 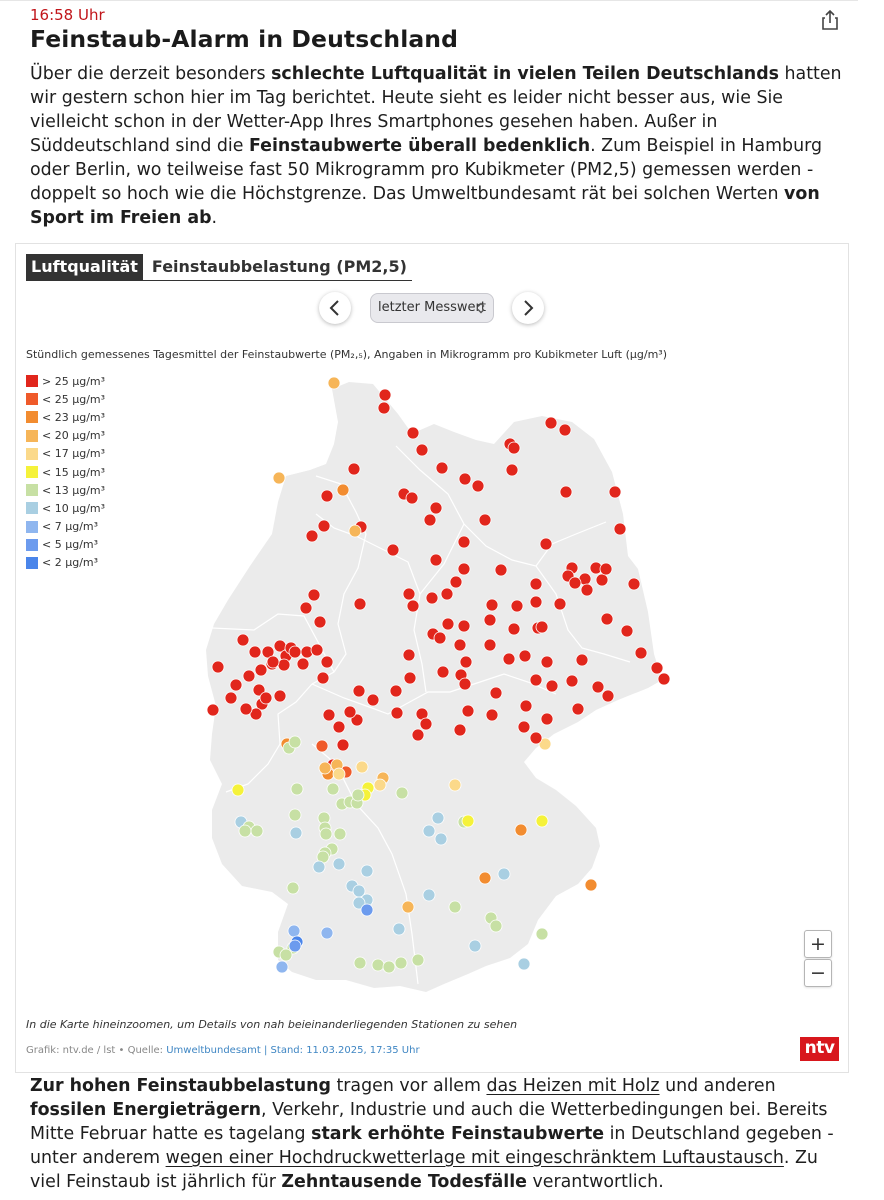 I want to click on measurement-select: letzter Messwert, so click(x=432, y=308).